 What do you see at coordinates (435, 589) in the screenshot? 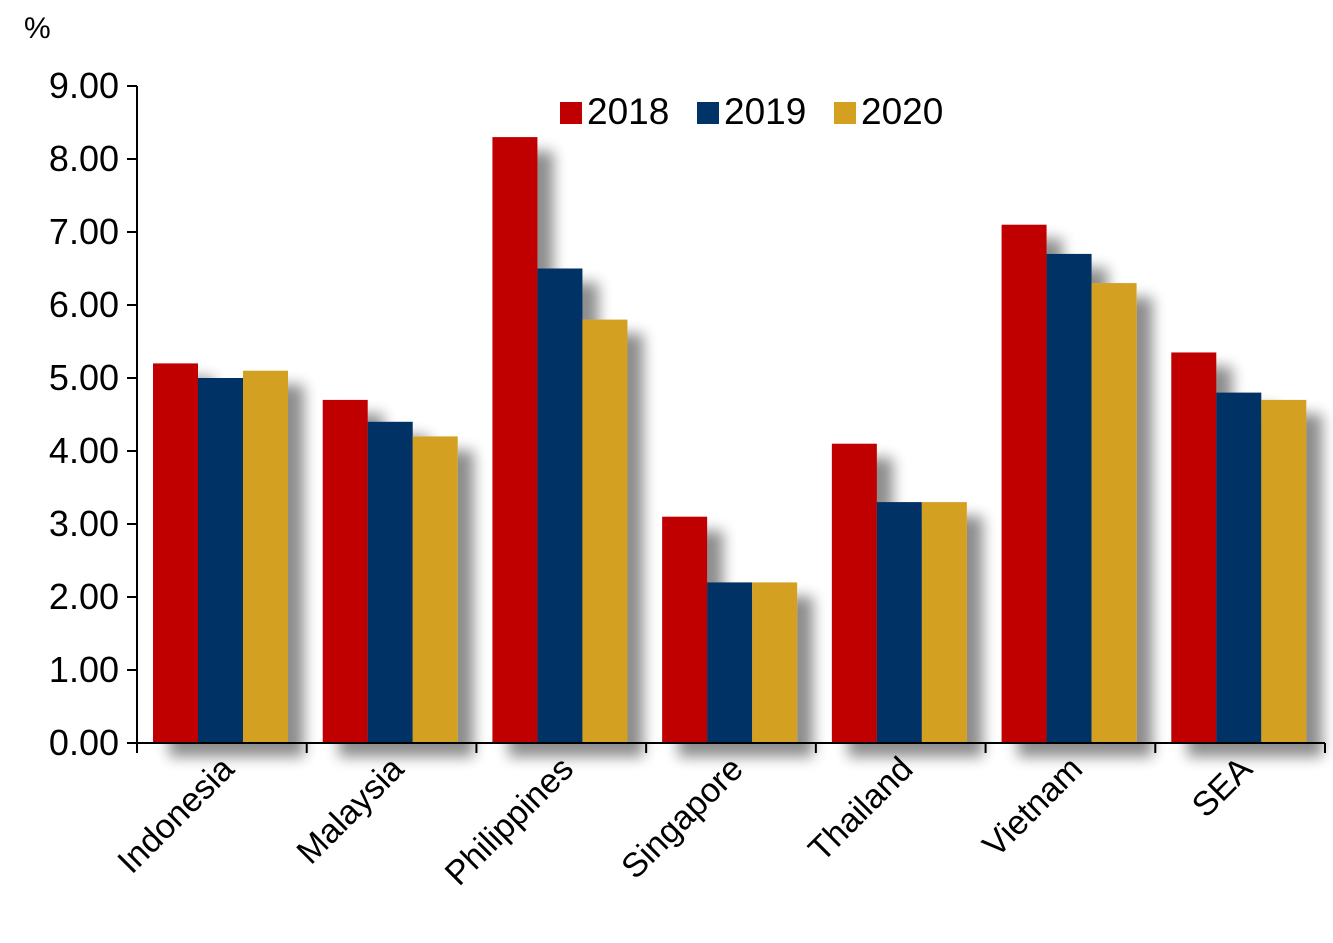
I see `bar-2020-malaysia` at bounding box center [435, 589].